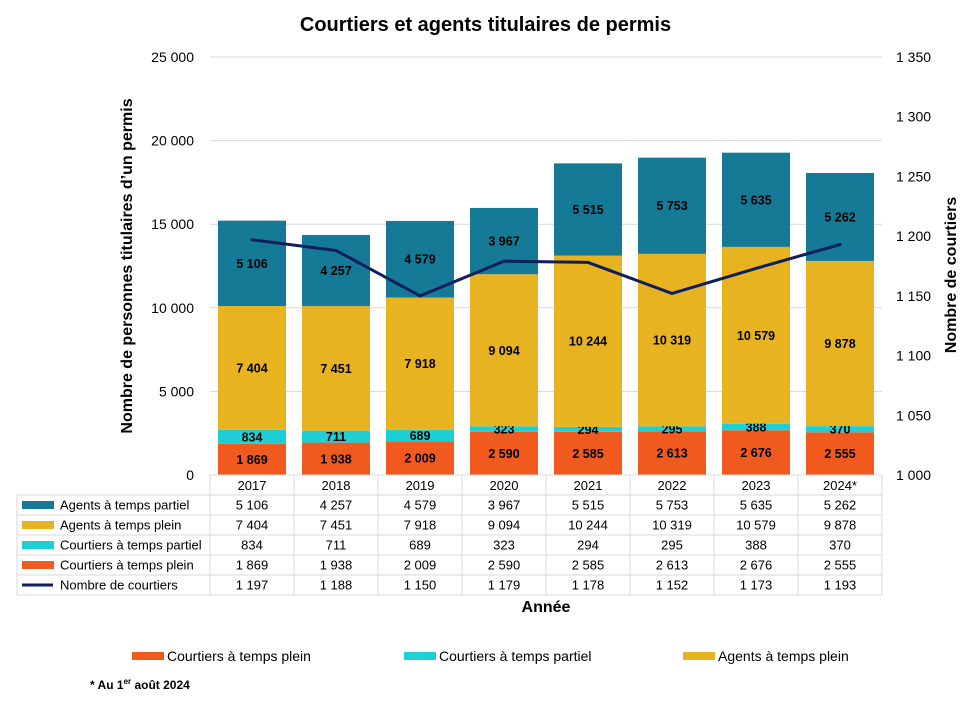  I want to click on legend-label: Agents à temps plein, so click(783, 656).